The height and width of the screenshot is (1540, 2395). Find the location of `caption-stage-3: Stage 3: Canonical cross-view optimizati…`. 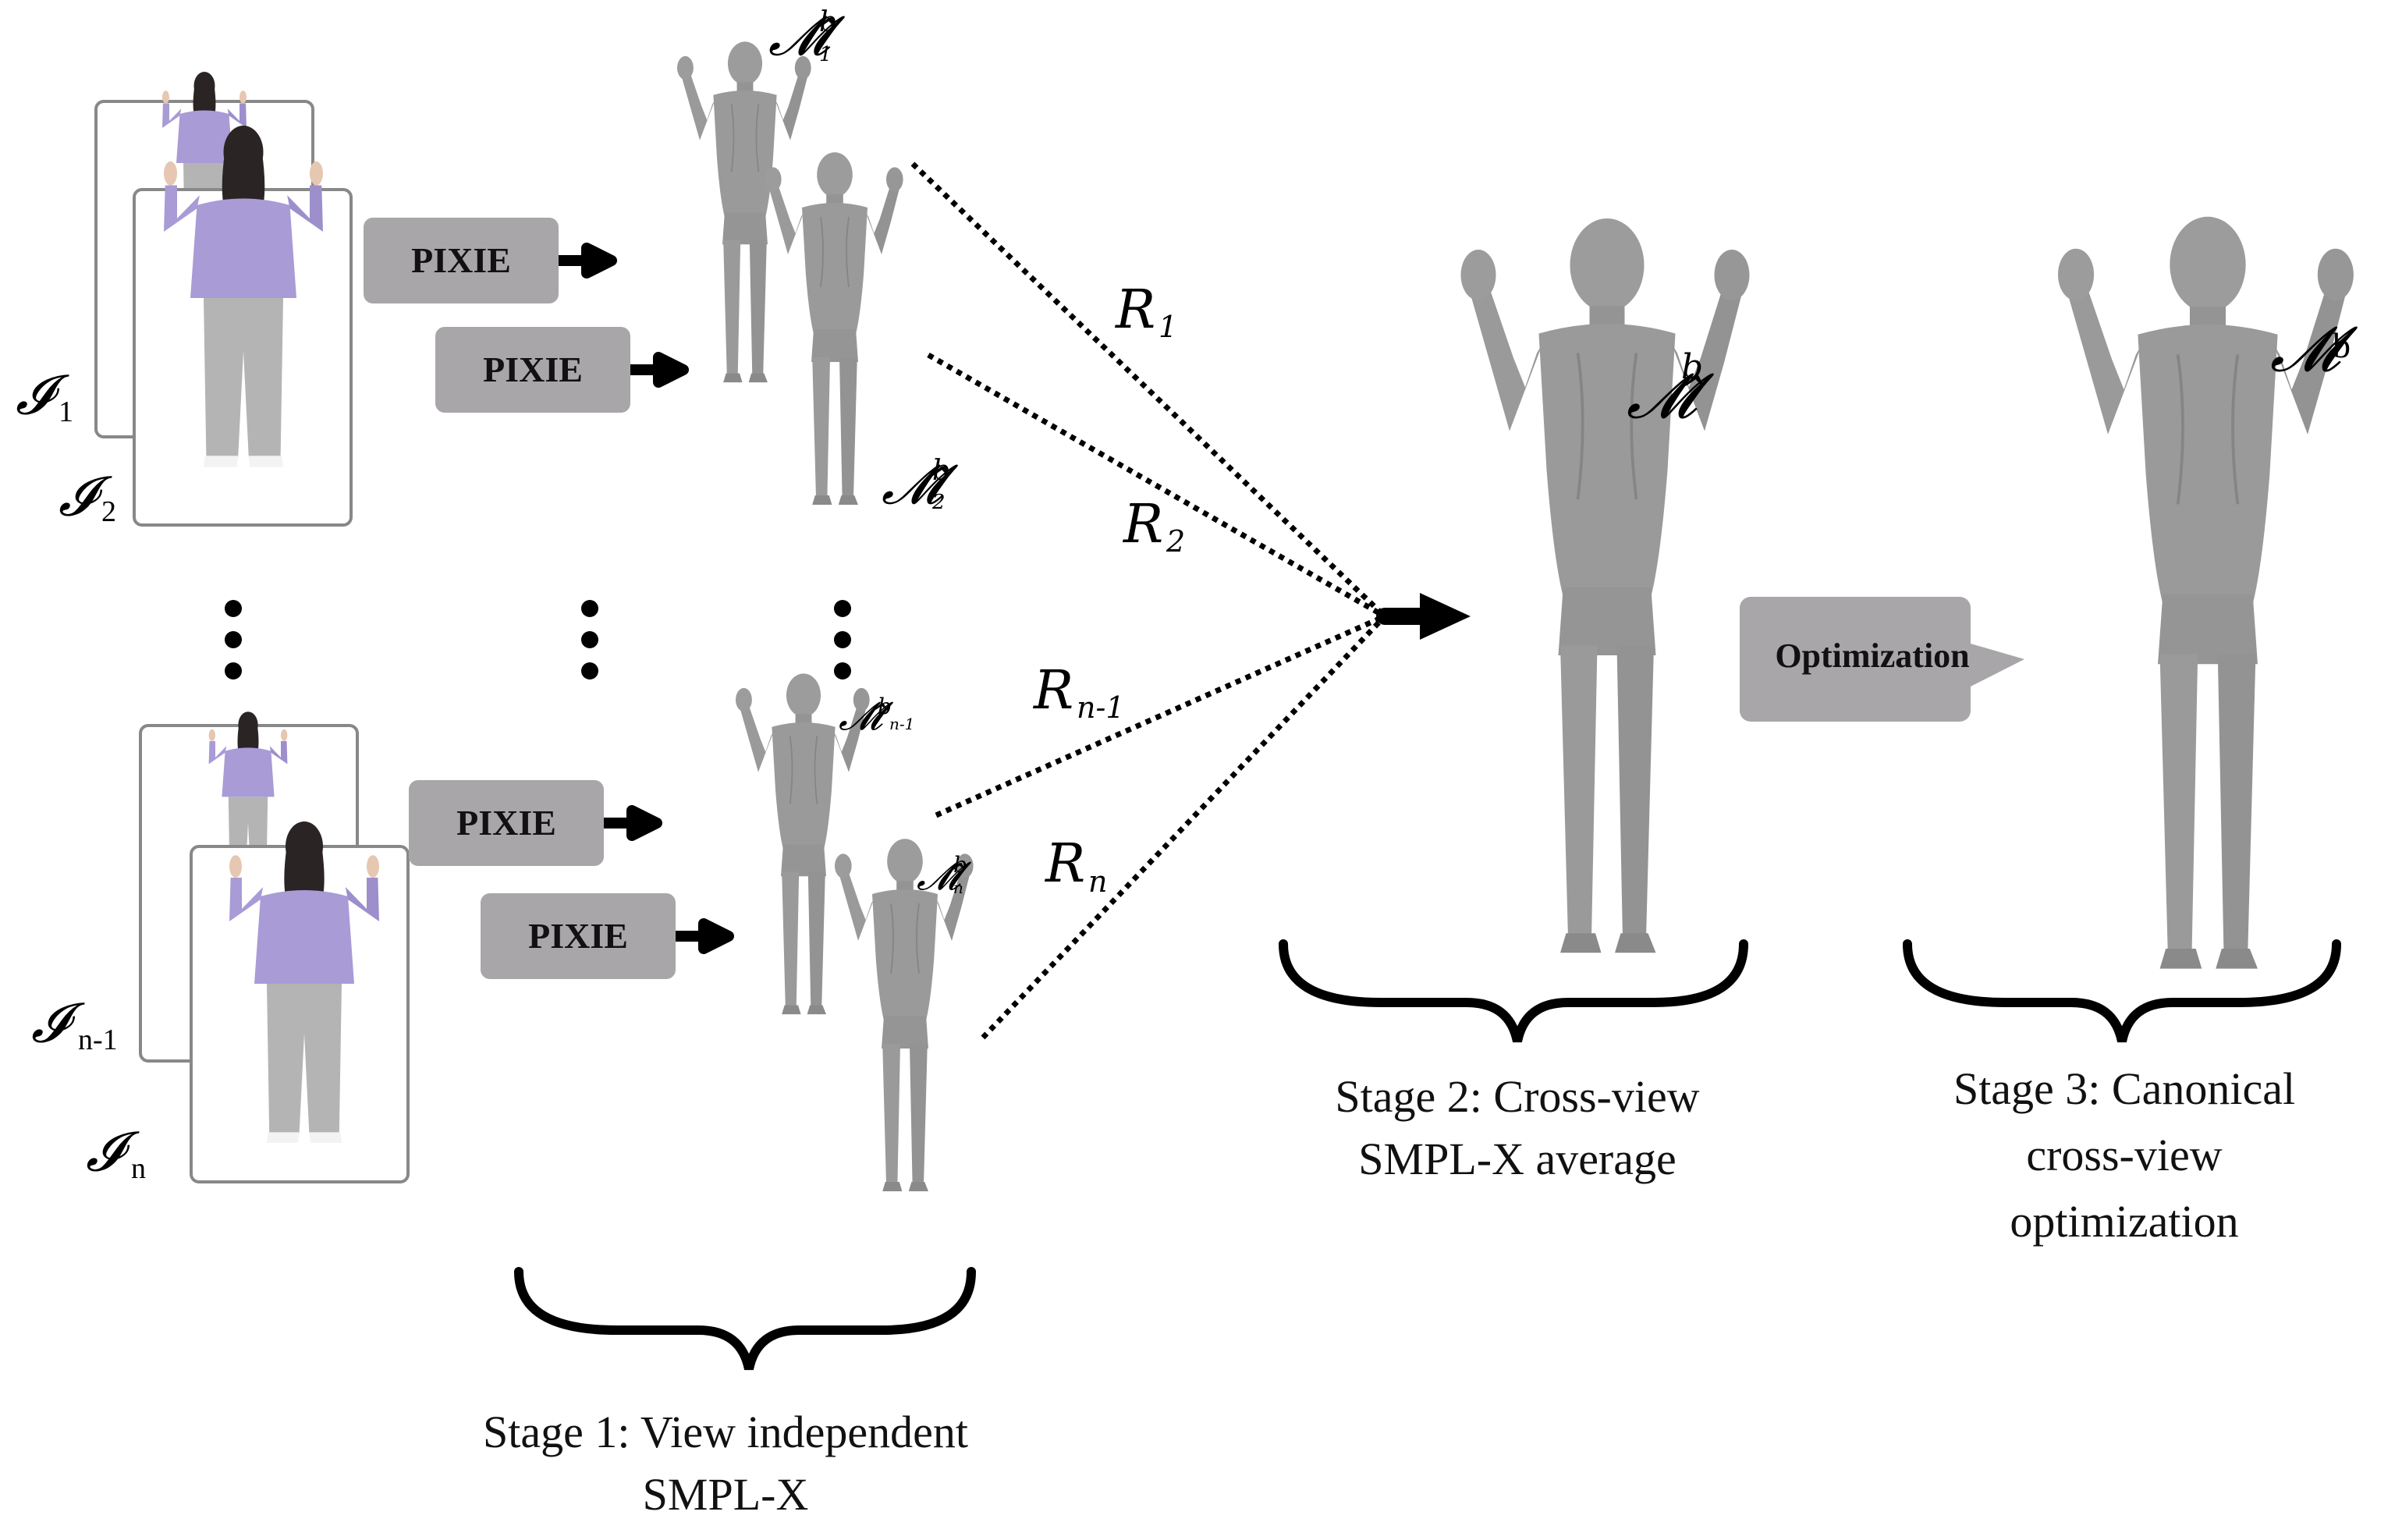

caption-stage-3: Stage 3: Canonical cross-view optimizati… is located at coordinates (2124, 1155).